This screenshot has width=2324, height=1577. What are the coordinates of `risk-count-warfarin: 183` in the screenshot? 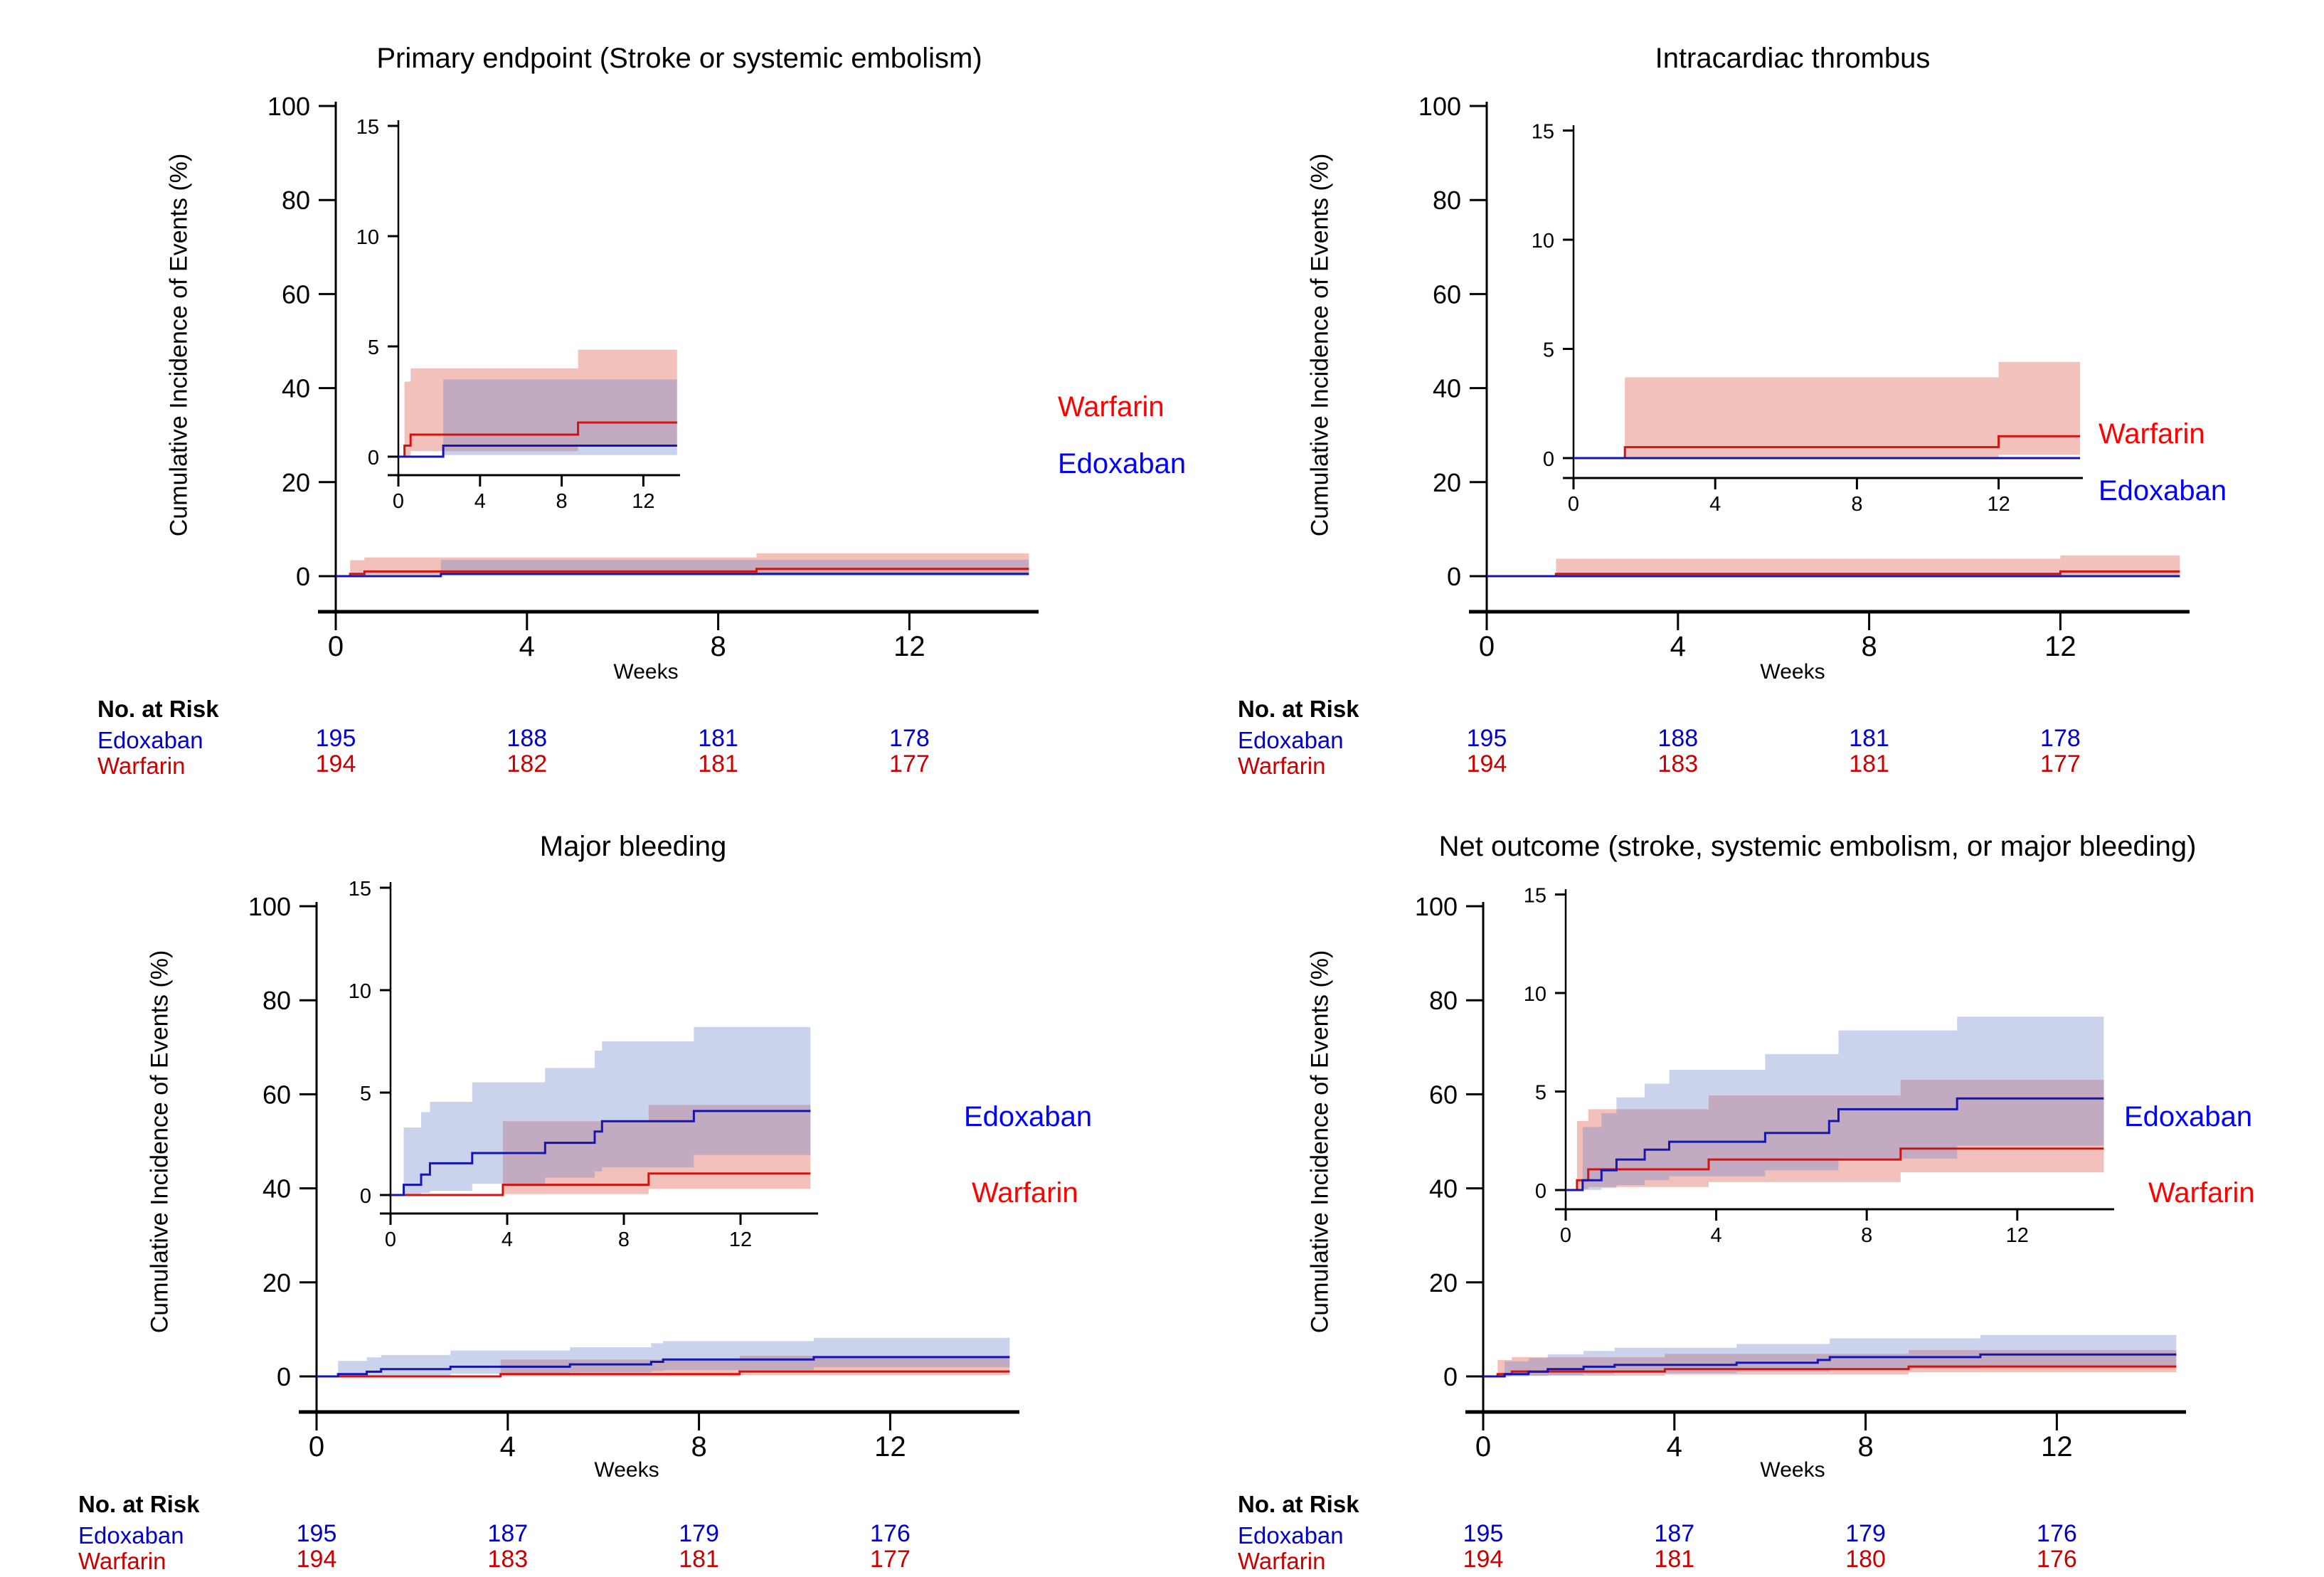 It's located at (507, 1559).